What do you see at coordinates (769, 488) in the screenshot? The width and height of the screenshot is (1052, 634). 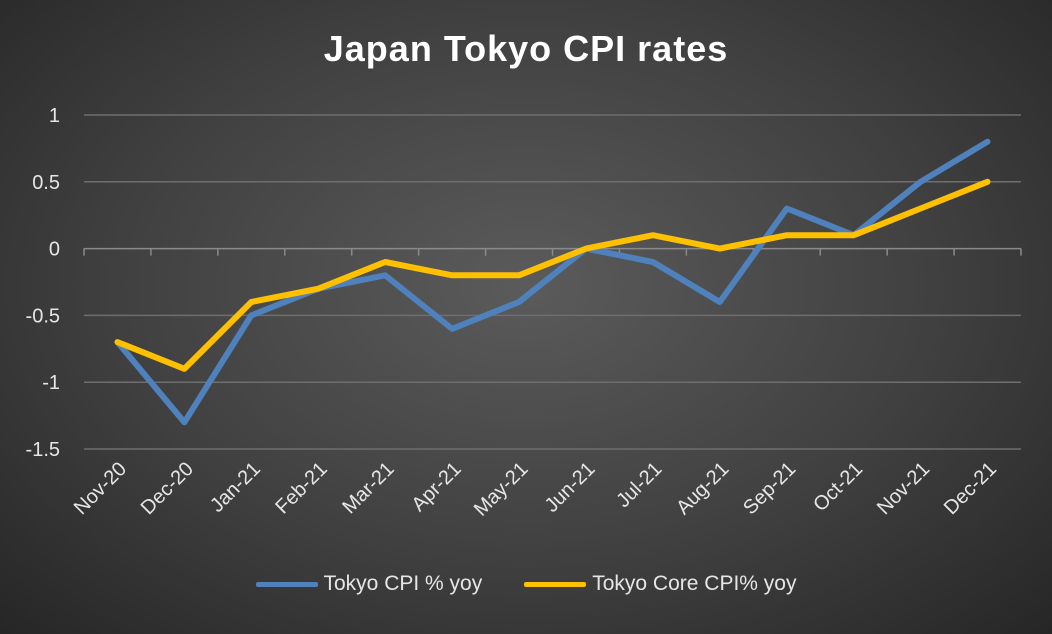 I see `x-tick-label: Sep-21` at bounding box center [769, 488].